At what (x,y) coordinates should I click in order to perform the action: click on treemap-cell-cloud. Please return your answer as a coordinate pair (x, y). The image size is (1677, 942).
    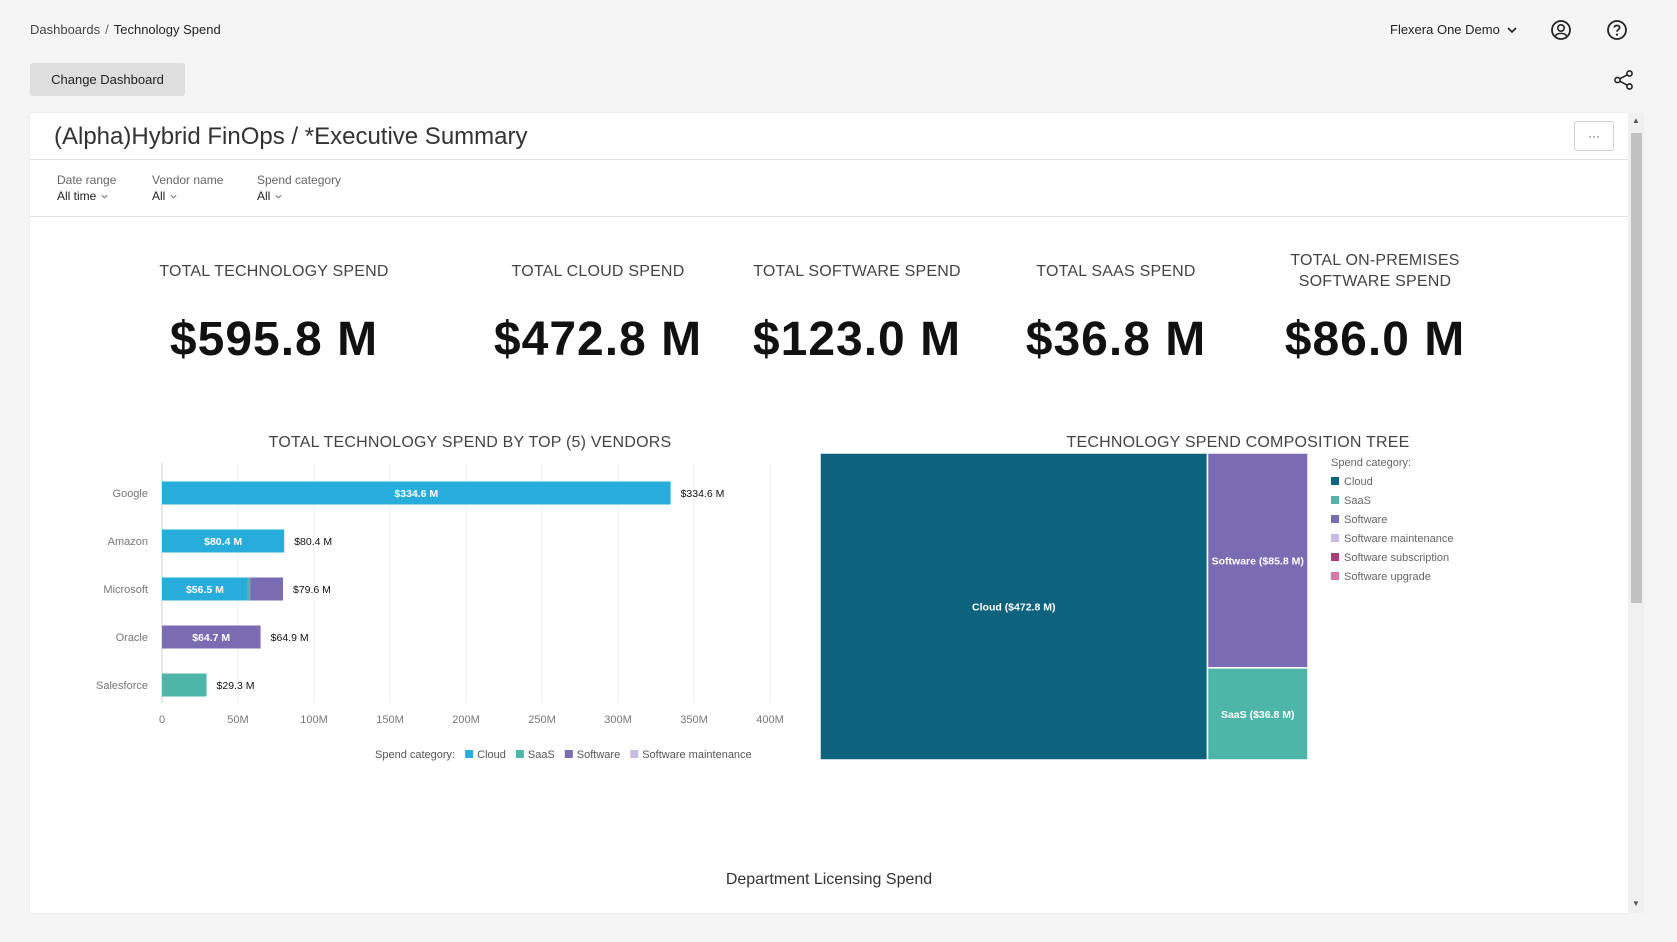
    Looking at the image, I should click on (1014, 606).